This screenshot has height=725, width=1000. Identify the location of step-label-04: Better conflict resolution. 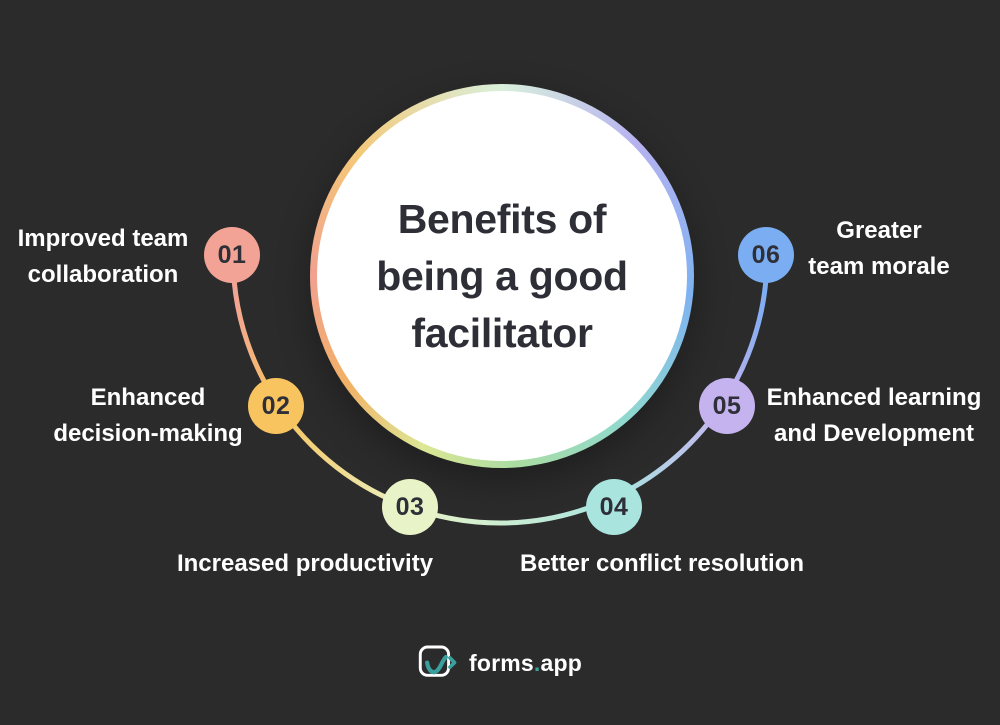
(662, 563).